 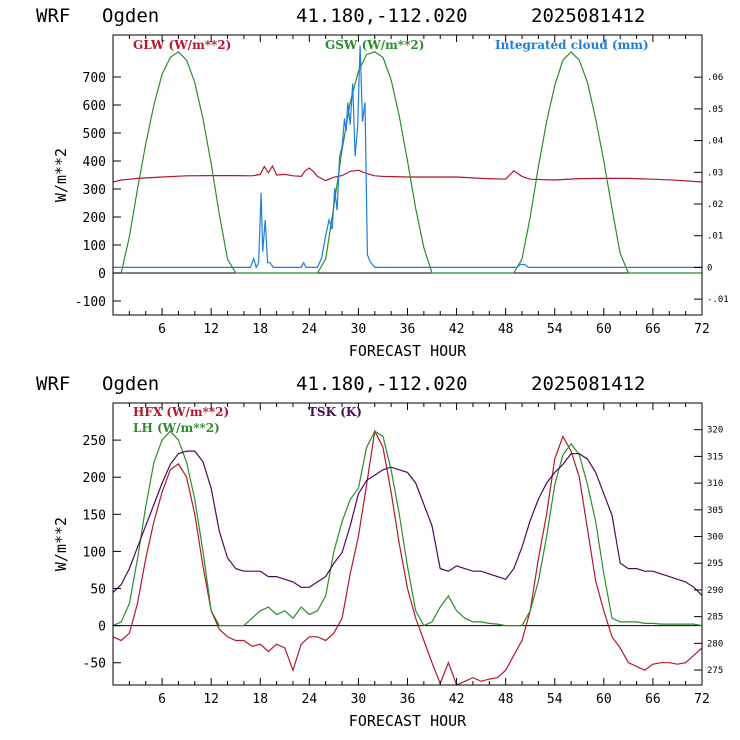 I want to click on y-tick-label: 500, so click(x=94, y=134).